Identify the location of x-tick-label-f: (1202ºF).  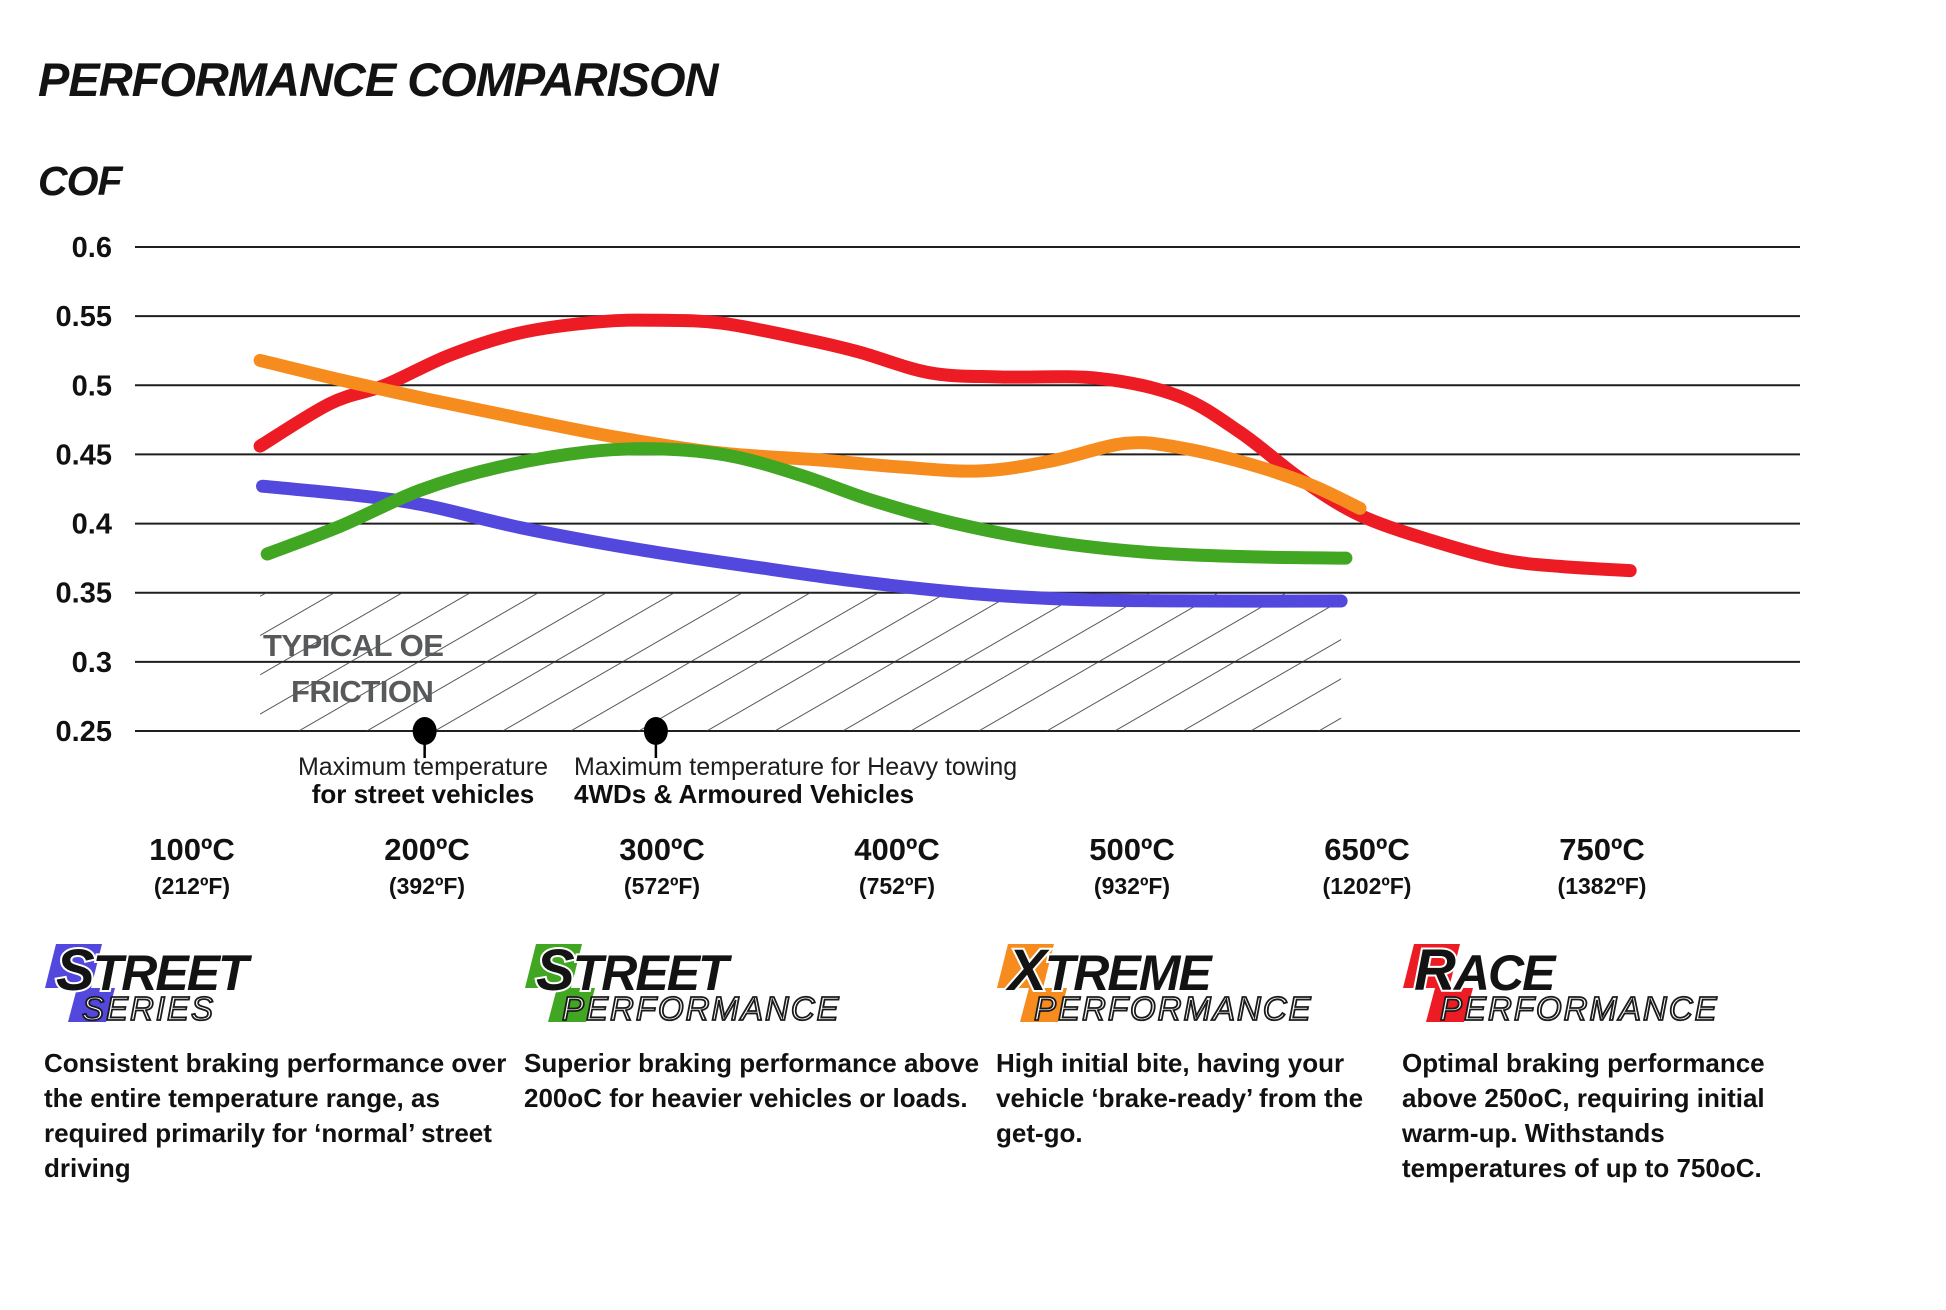
(1367, 886).